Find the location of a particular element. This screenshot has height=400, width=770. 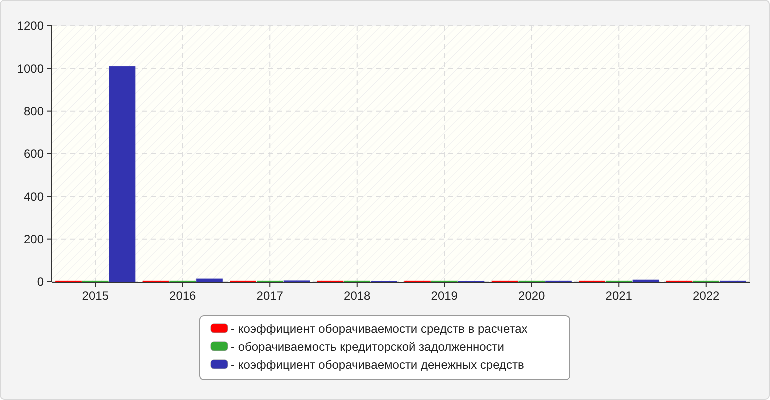

x-tick-label: 2016 is located at coordinates (183, 296).